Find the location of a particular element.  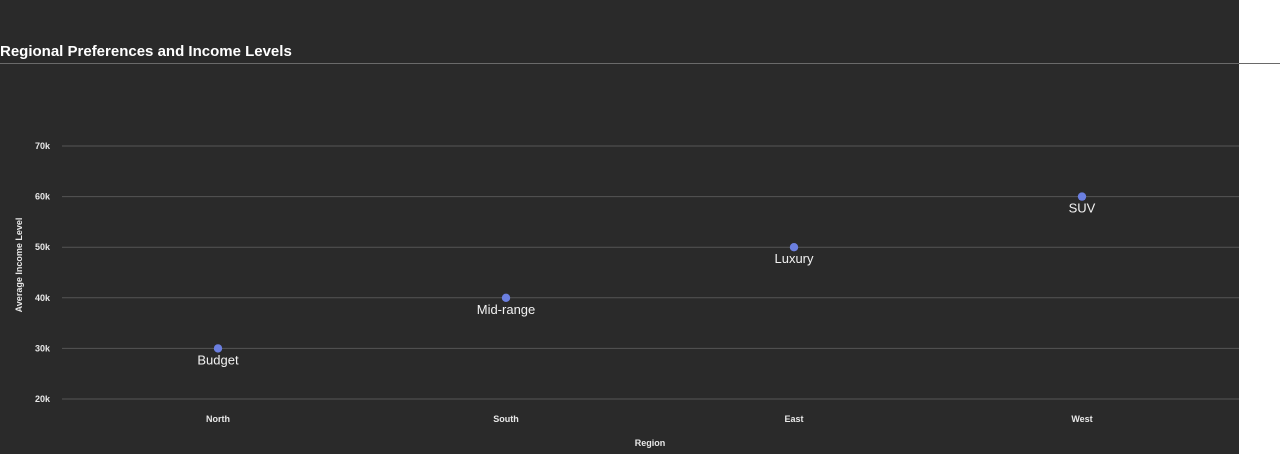

y-tick-label: 20k is located at coordinates (43, 399).